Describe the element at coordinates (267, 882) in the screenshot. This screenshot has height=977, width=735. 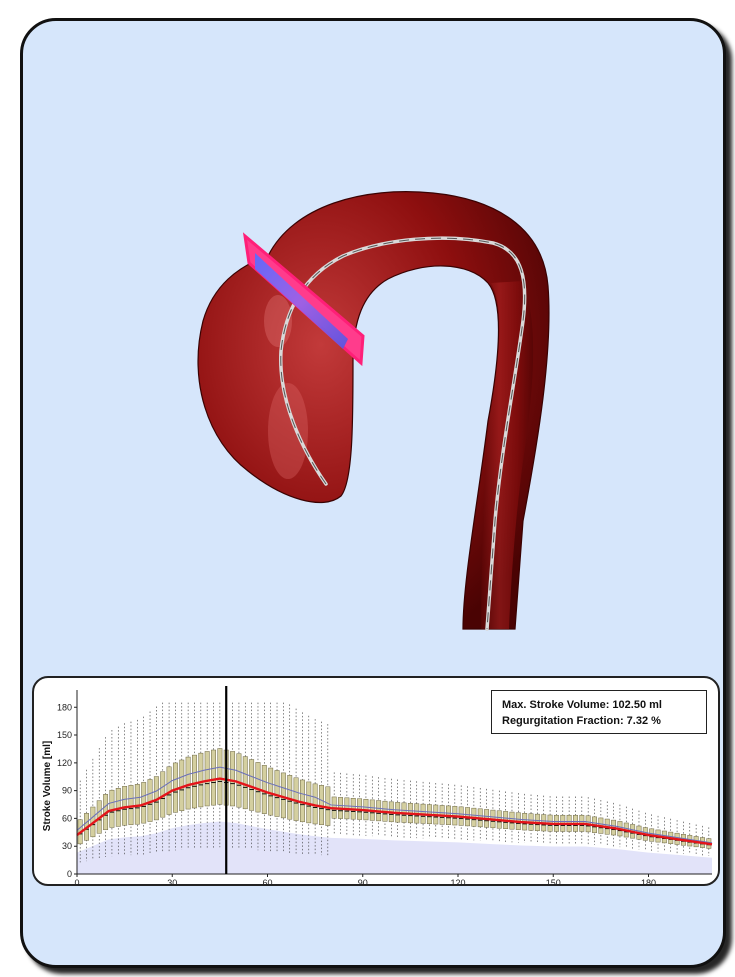
I see `x-tick-label: 60` at that location.